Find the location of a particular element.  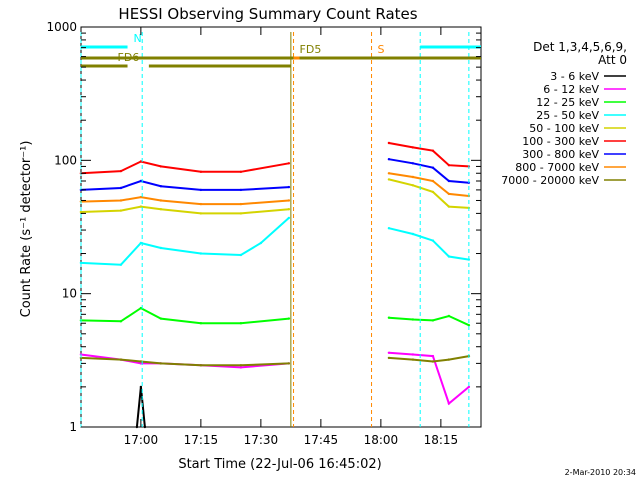

y-axis-label: Count Rate (s⁻¹ detector⁻¹) is located at coordinates (26, 229).